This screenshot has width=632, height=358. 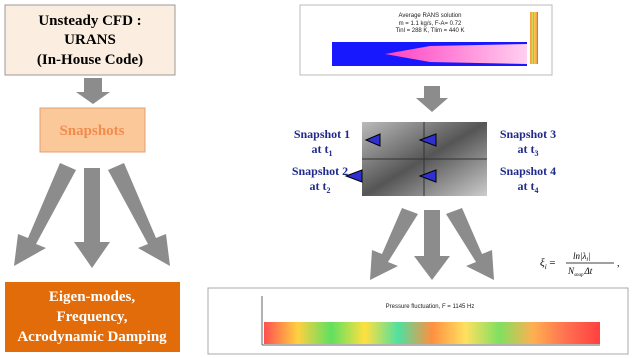 What do you see at coordinates (320, 171) in the screenshot?
I see `snapshot-label: Snapshot 2` at bounding box center [320, 171].